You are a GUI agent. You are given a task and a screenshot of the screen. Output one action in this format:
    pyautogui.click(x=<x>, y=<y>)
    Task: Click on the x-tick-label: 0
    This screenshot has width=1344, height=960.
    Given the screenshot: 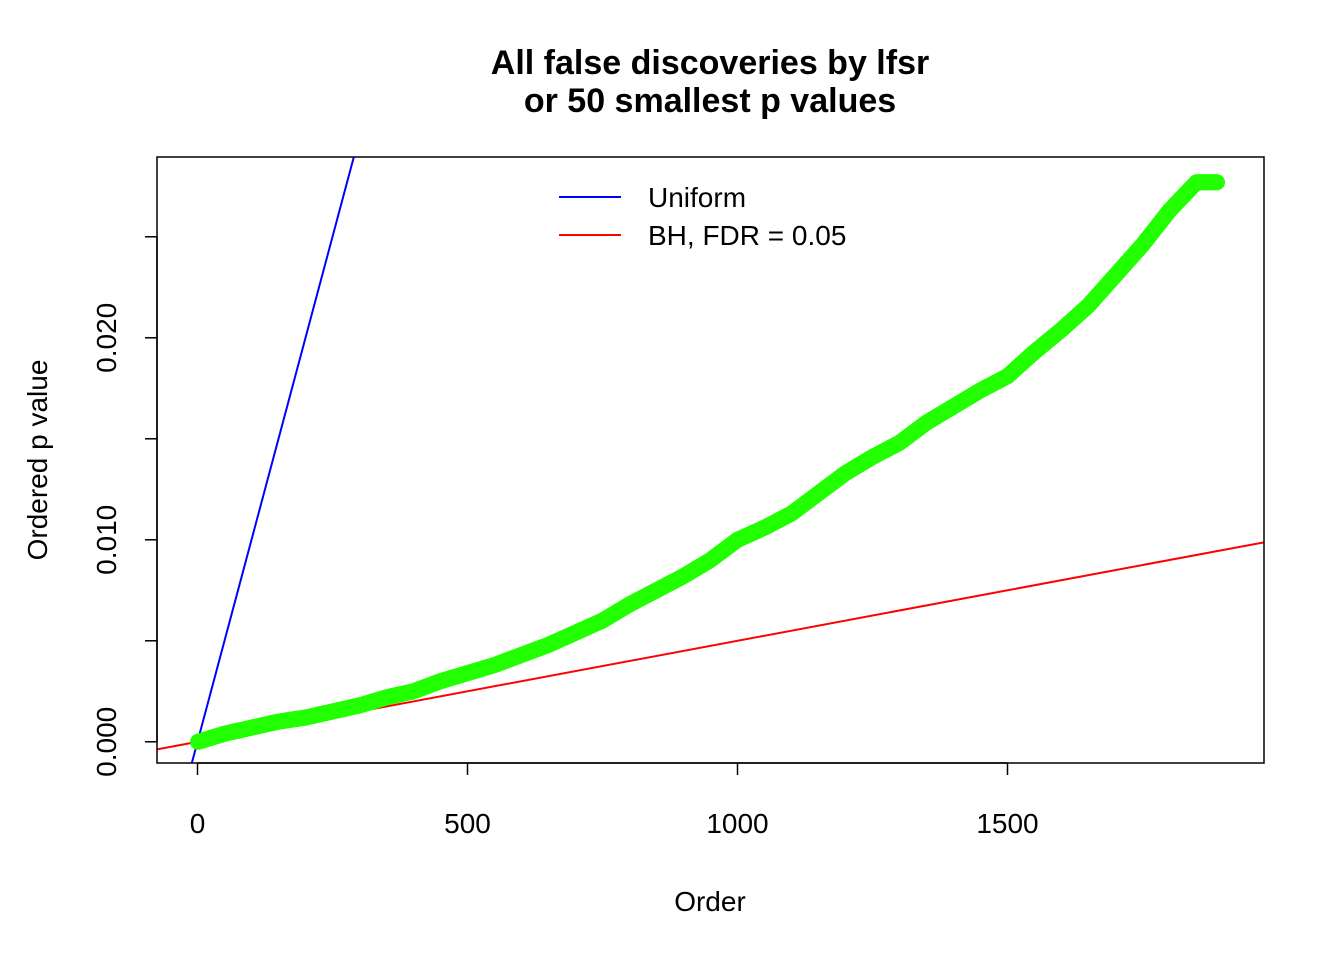 What is the action you would take?
    pyautogui.click(x=198, y=823)
    